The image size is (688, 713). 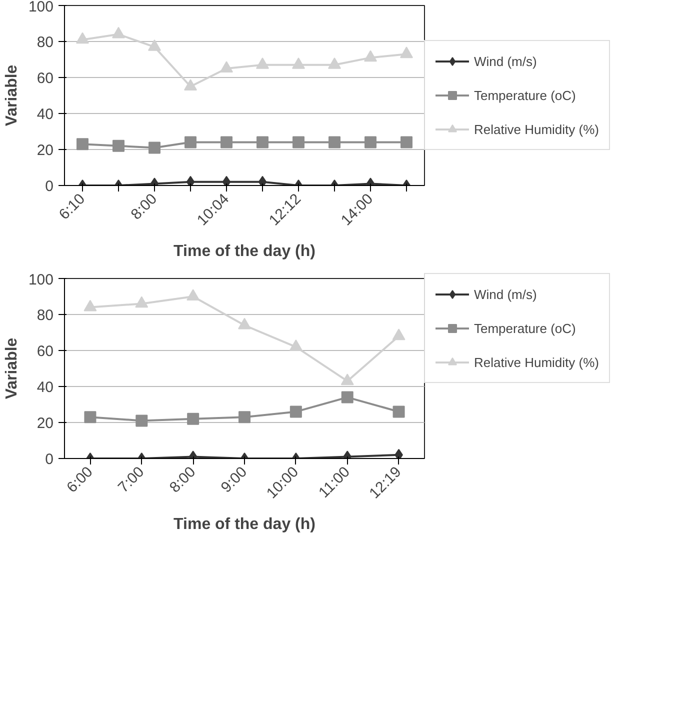 I want to click on x-tick-label: 6:10, so click(x=72, y=207).